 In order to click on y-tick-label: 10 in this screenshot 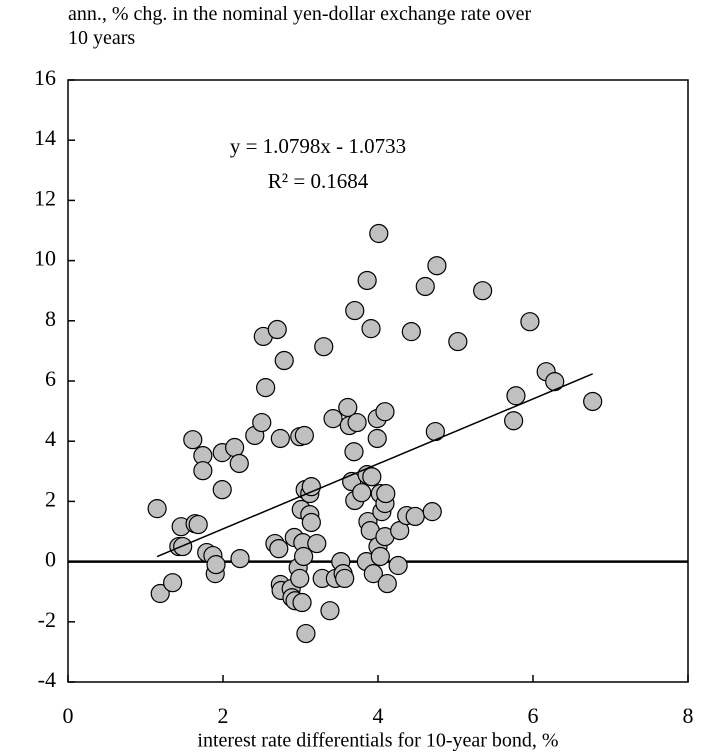, I will do `click(45, 258)`.